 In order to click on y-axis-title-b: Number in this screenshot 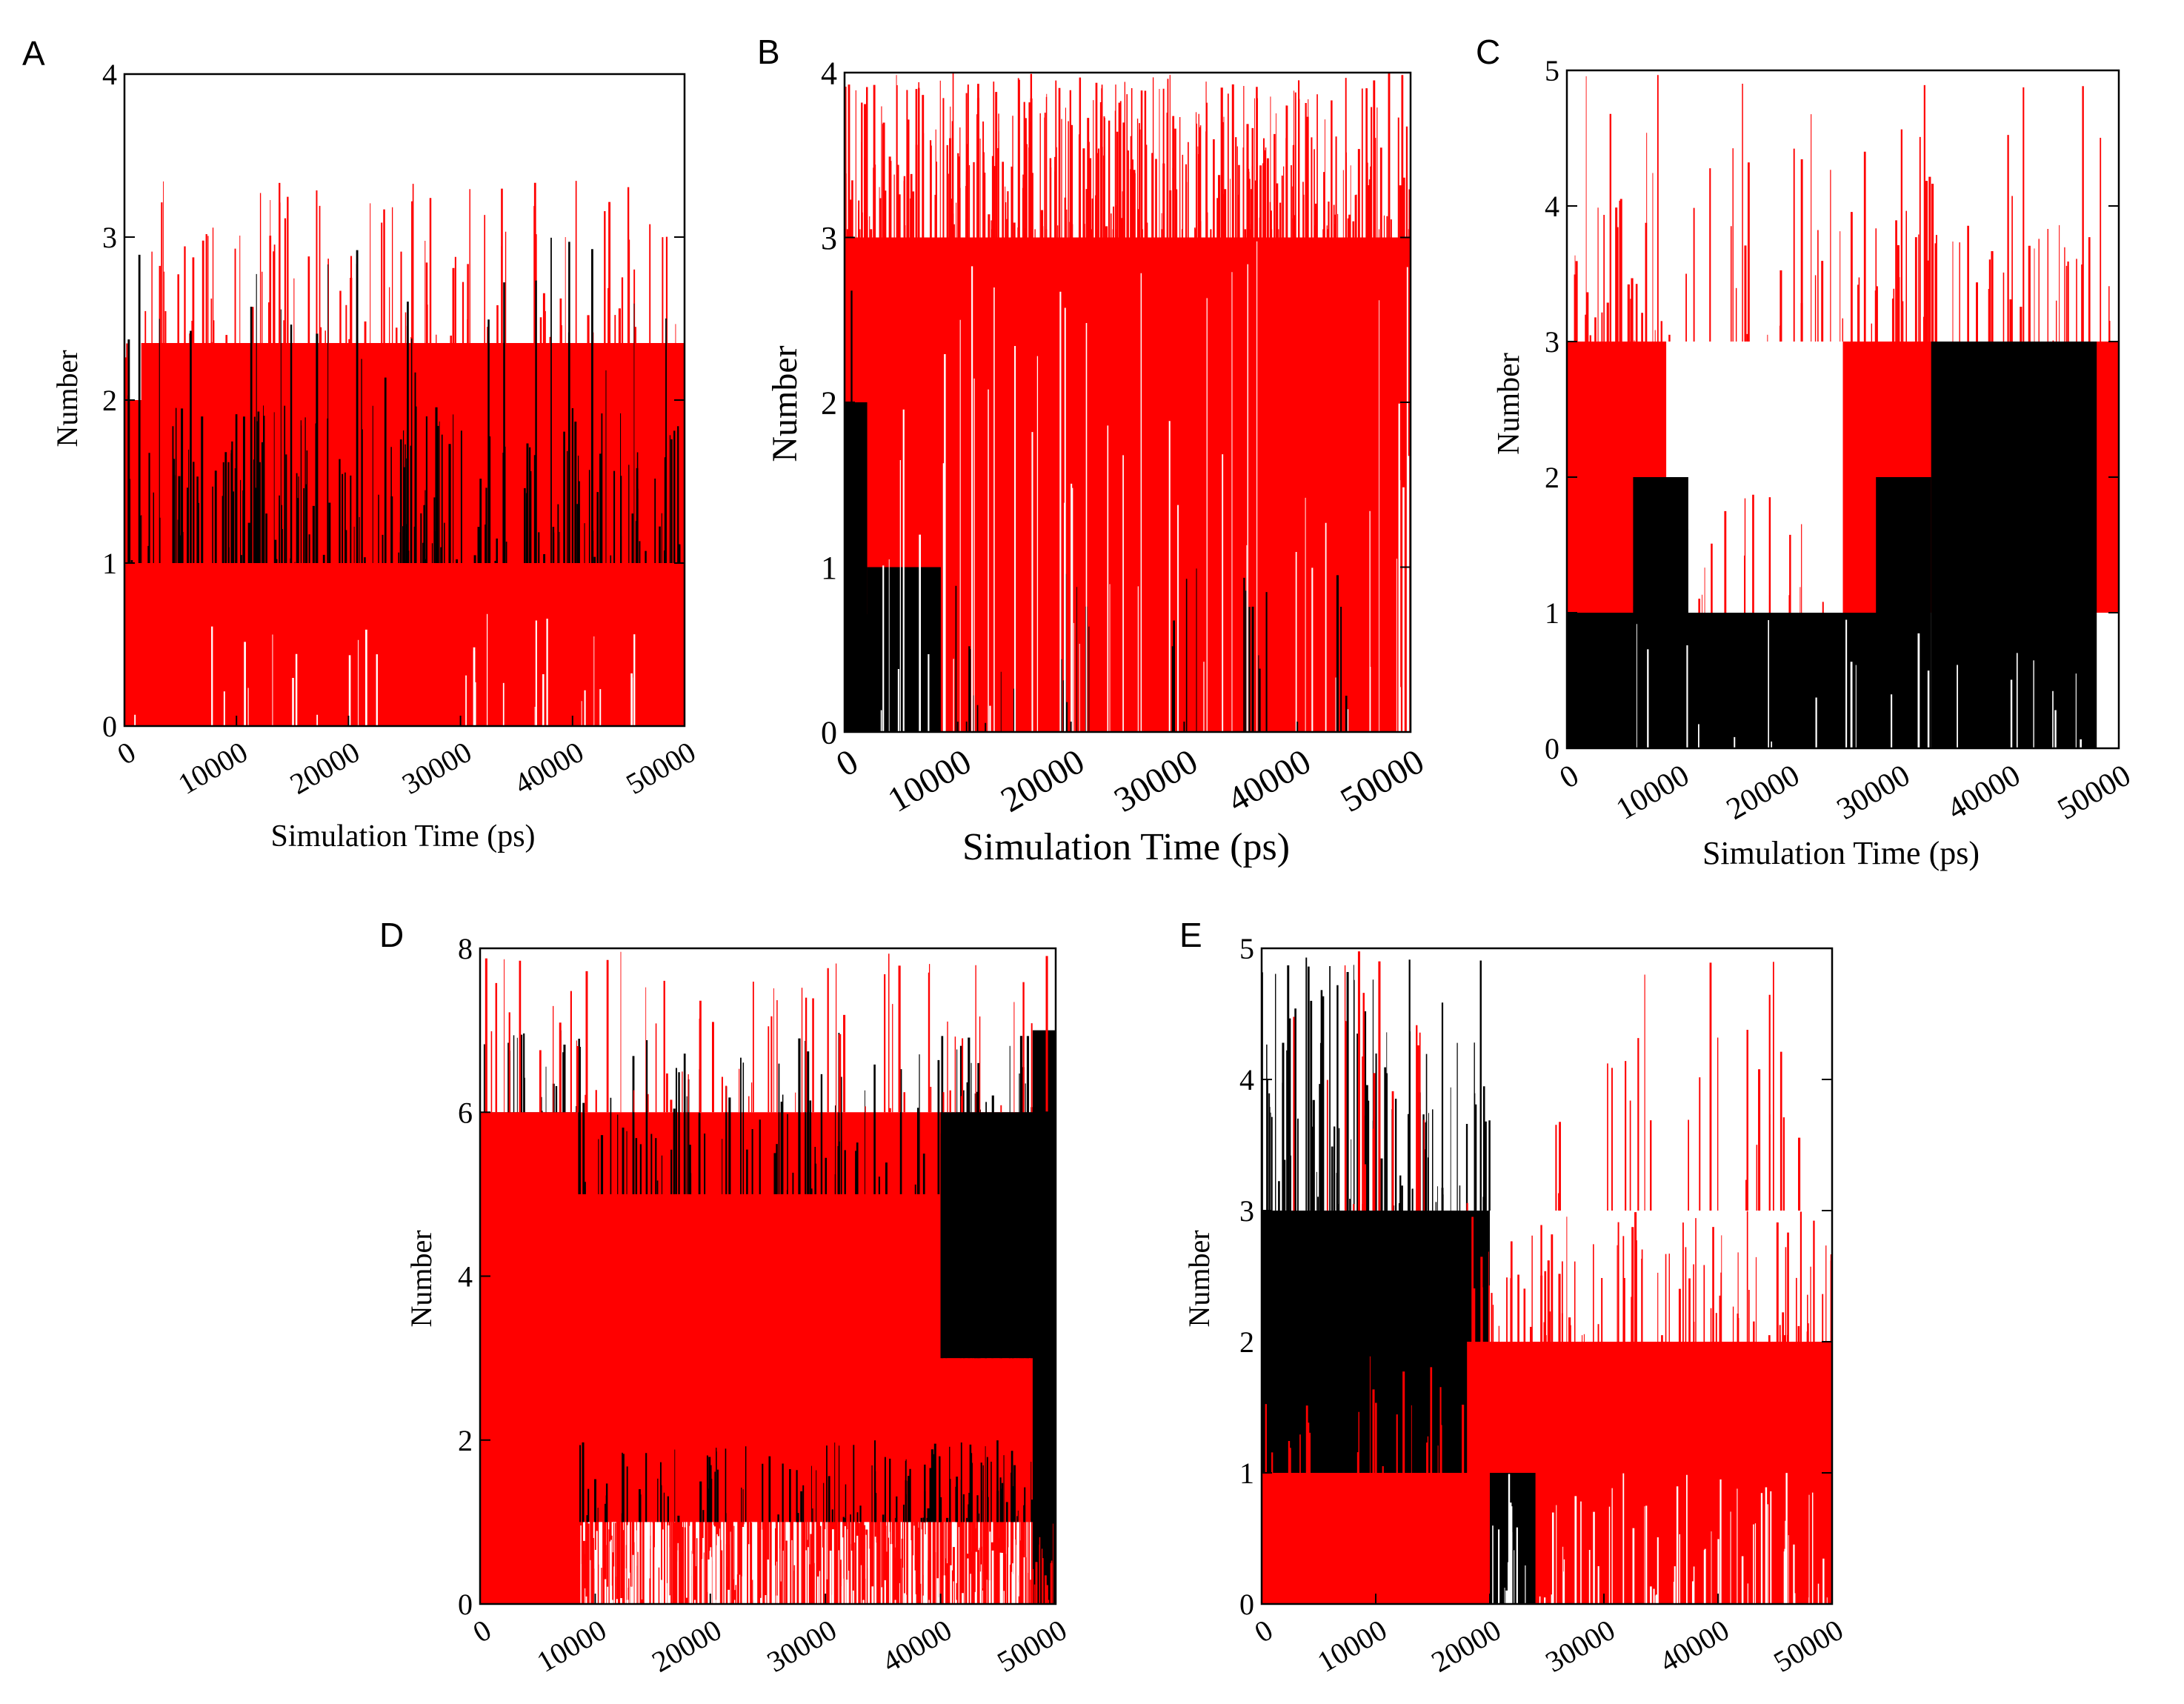, I will do `click(785, 404)`.